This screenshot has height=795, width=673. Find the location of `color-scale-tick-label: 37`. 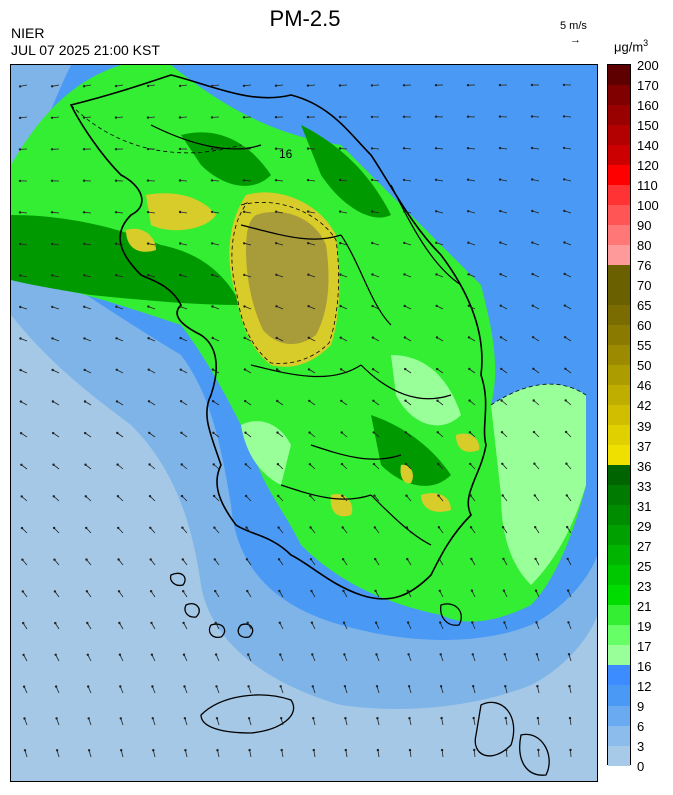

color-scale-tick-label: 37 is located at coordinates (644, 446).